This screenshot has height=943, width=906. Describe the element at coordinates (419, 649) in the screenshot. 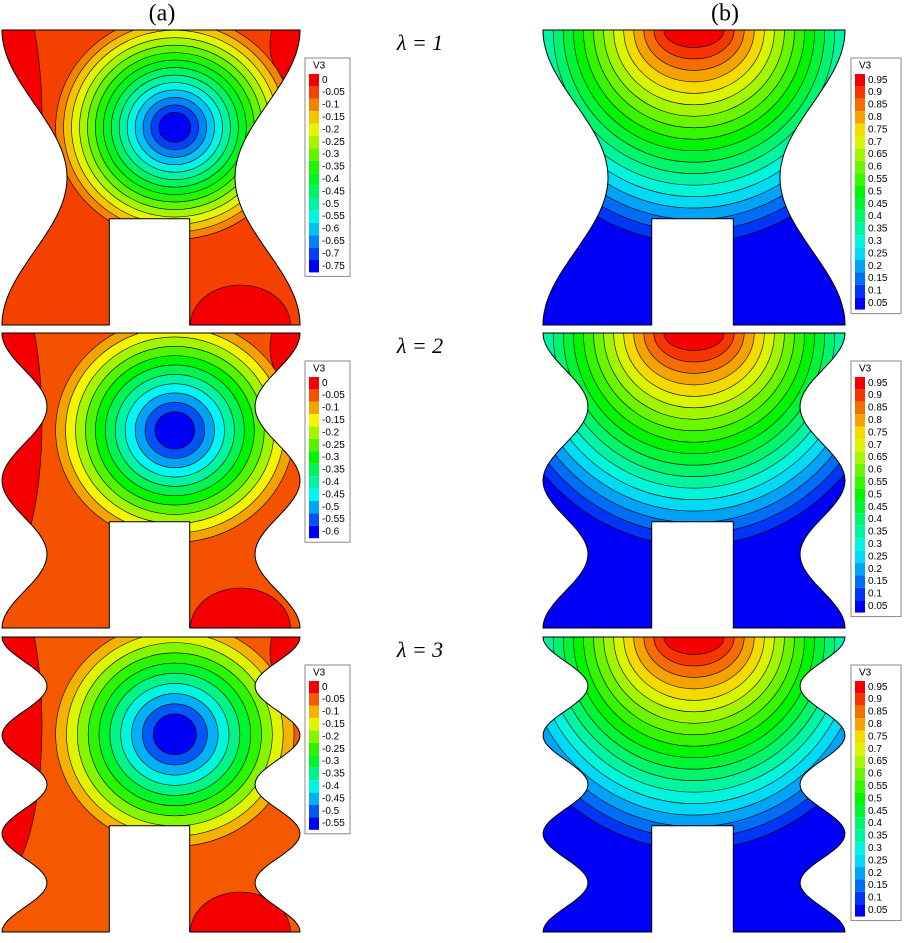

I see `row-label: λ = 3` at that location.